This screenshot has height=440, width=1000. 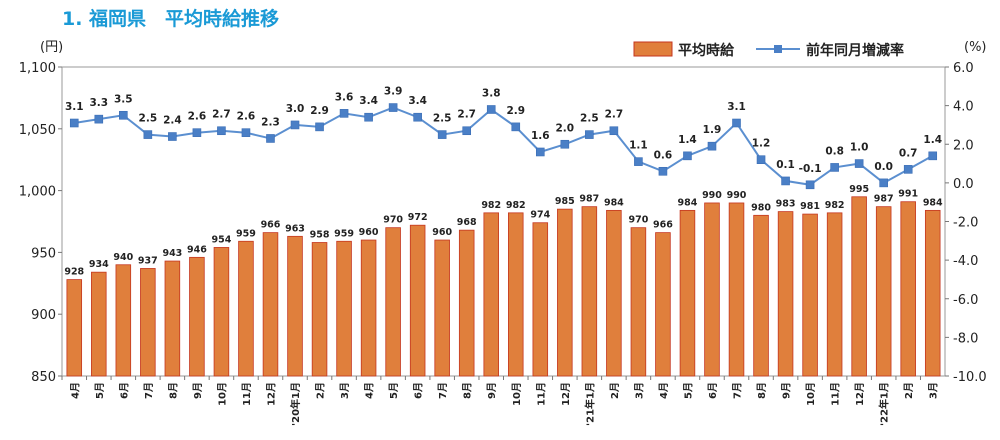 What do you see at coordinates (99, 264) in the screenshot?
I see `bar-value-label: 934` at bounding box center [99, 264].